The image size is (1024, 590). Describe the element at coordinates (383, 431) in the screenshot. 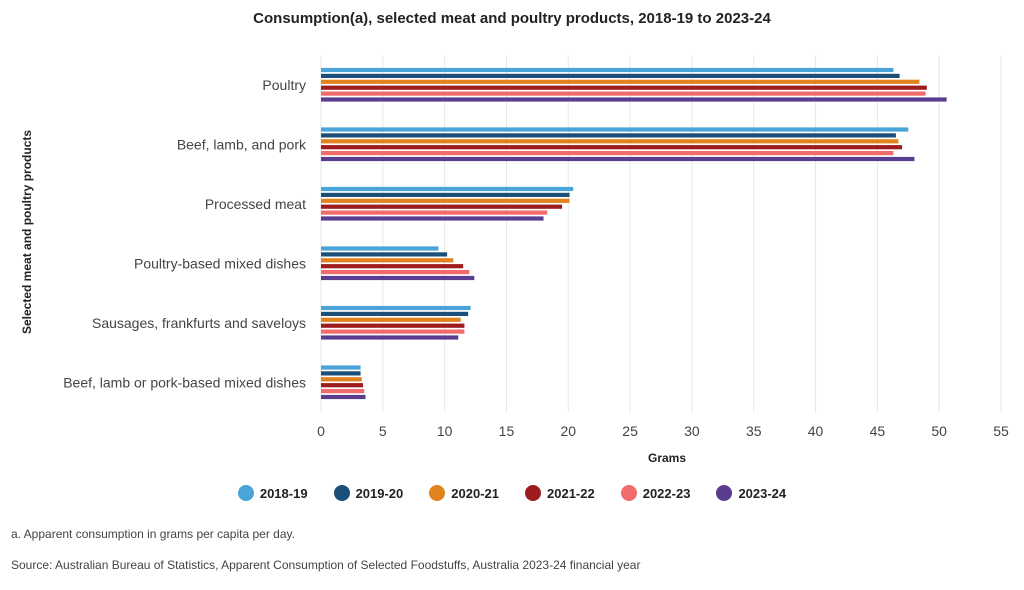

I see `x-tick-label: 5` at that location.